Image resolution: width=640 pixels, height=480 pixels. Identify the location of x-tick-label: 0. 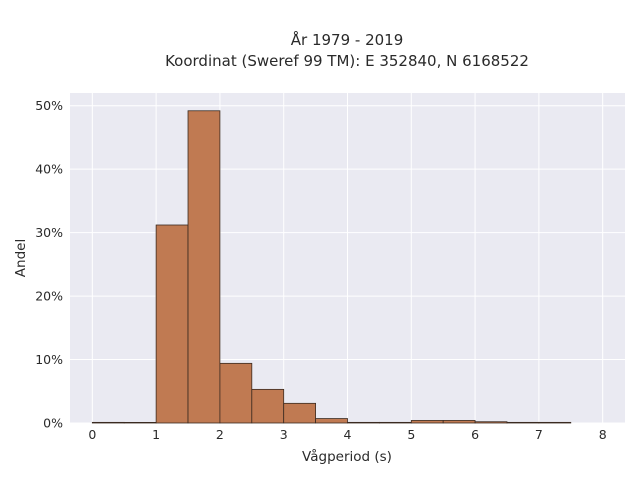
(92, 434).